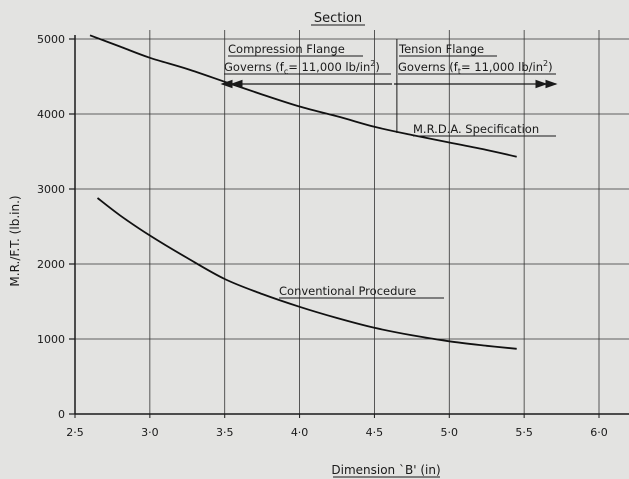 The image size is (629, 479). I want to click on x-tick-label: 5·0, so click(450, 432).